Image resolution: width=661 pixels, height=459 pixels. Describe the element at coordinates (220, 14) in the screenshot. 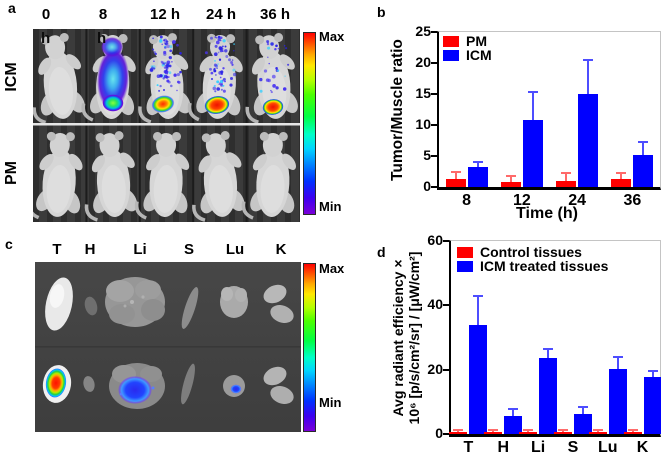

I see `time-label-24h: 24 h` at that location.